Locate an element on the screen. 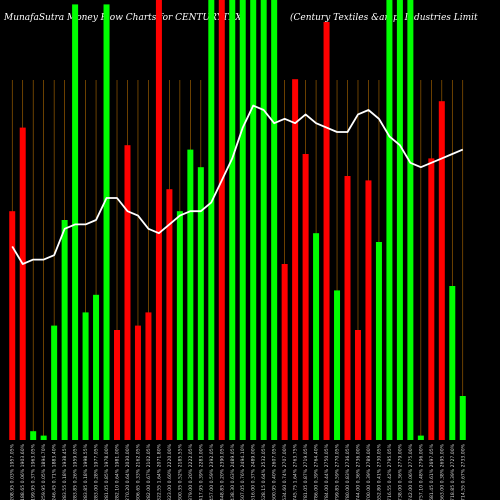 The width and height of the screenshot is (500, 500). x-tick-label: 2745.75 1.64% 2763.75% is located at coordinates (296, 471).